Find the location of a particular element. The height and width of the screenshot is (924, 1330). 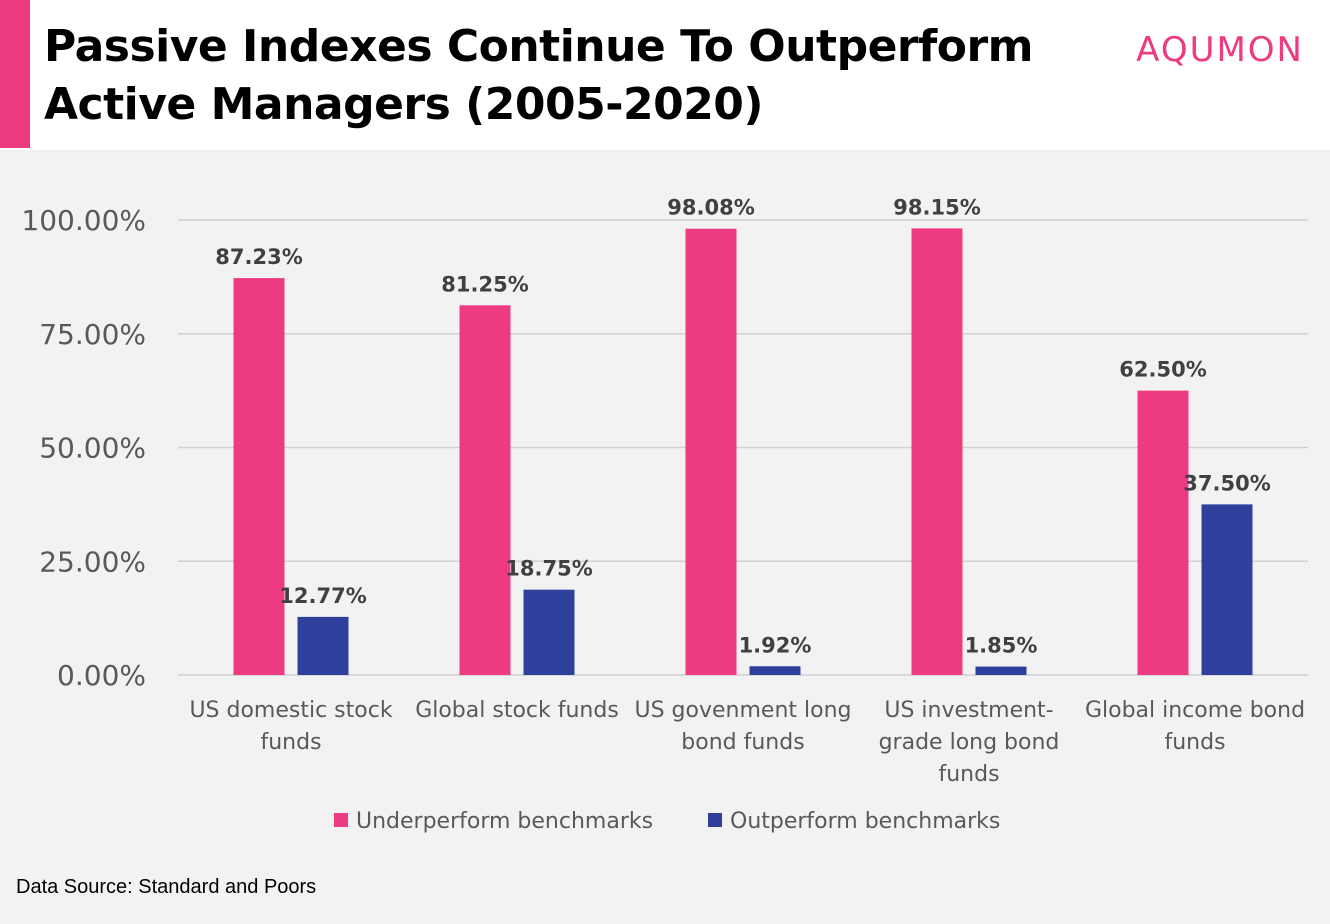

data-label: 98.08% is located at coordinates (710, 208).